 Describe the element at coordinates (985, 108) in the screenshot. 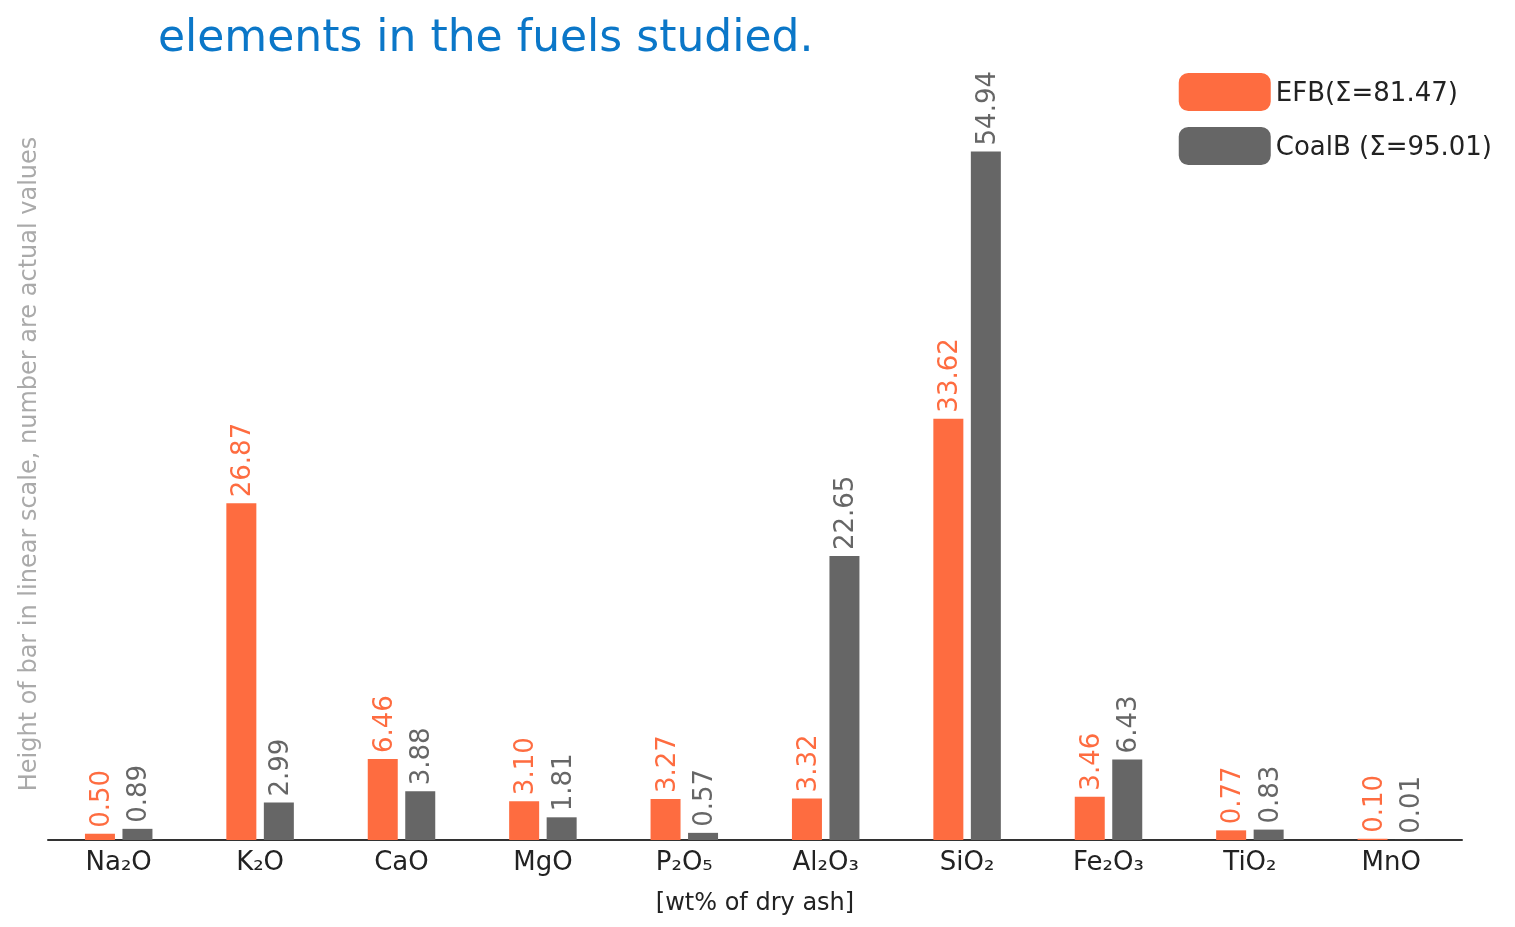

I see `data-label: 54.94` at that location.